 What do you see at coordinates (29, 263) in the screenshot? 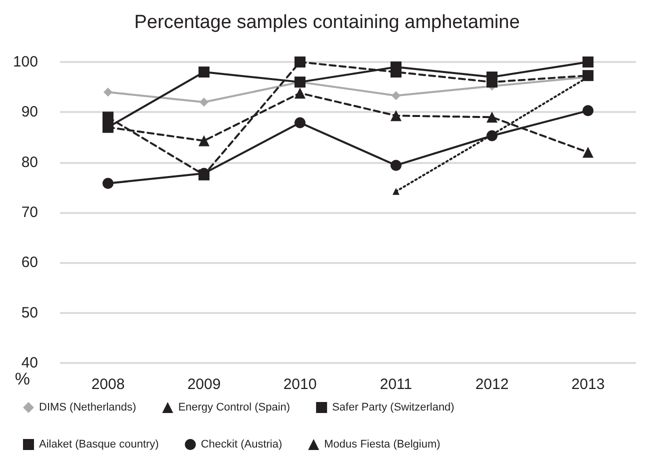
I see `y-tick-label: 60` at bounding box center [29, 263].